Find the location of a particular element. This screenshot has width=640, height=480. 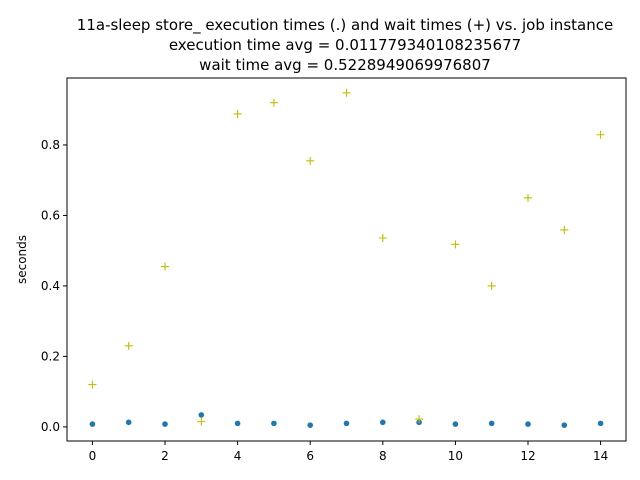

y-axis-label: seconds is located at coordinates (22, 259).